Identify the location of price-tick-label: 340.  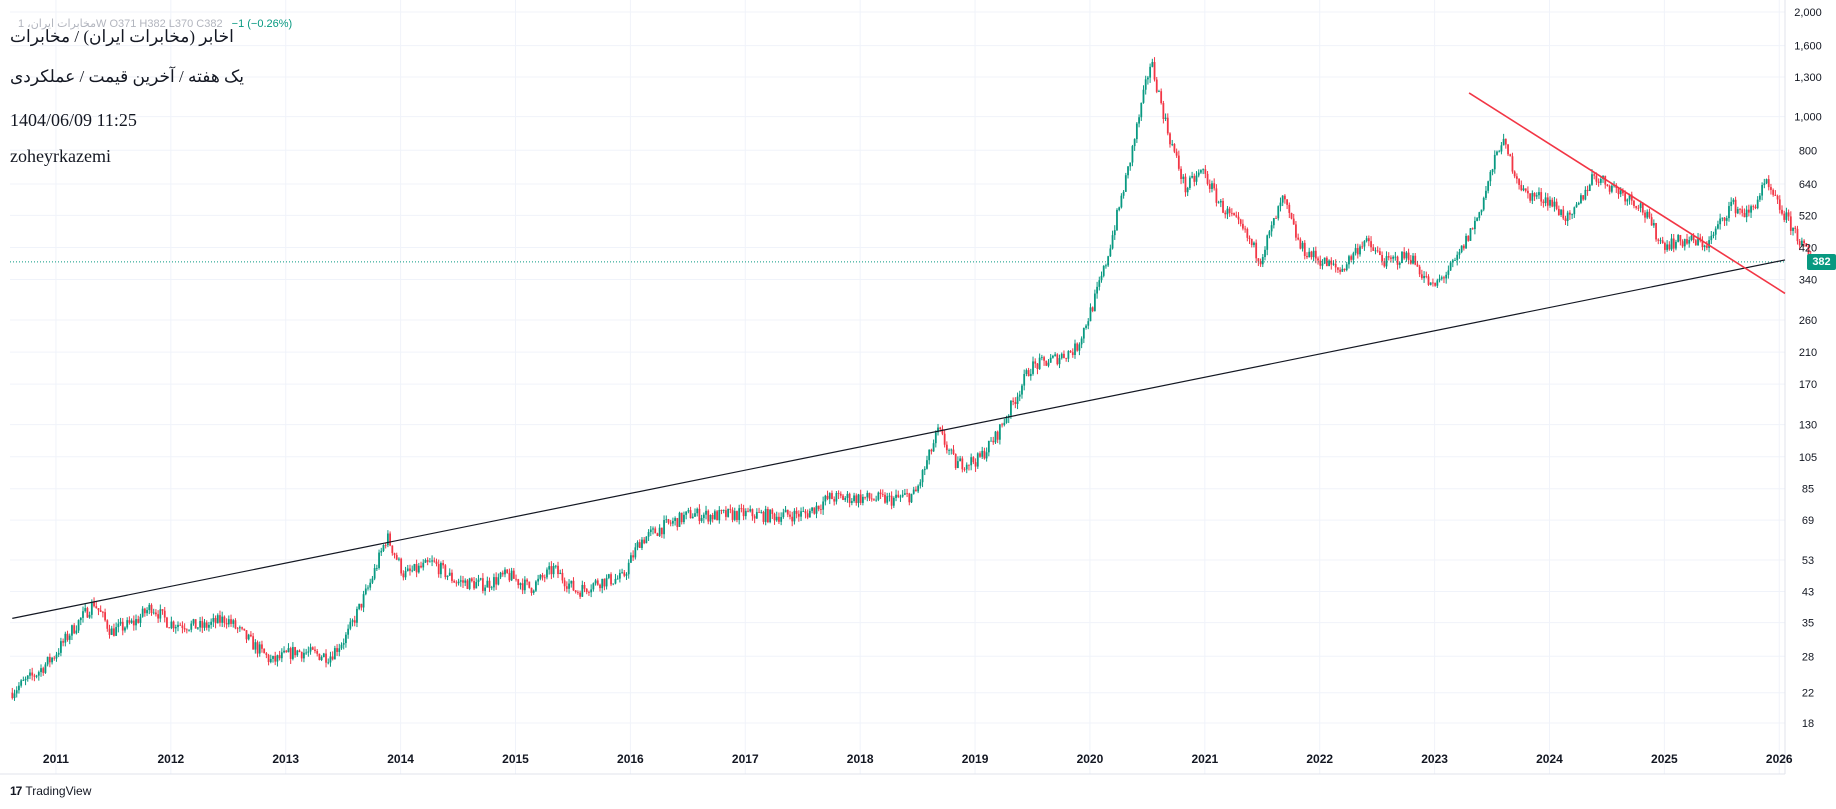
(1808, 280).